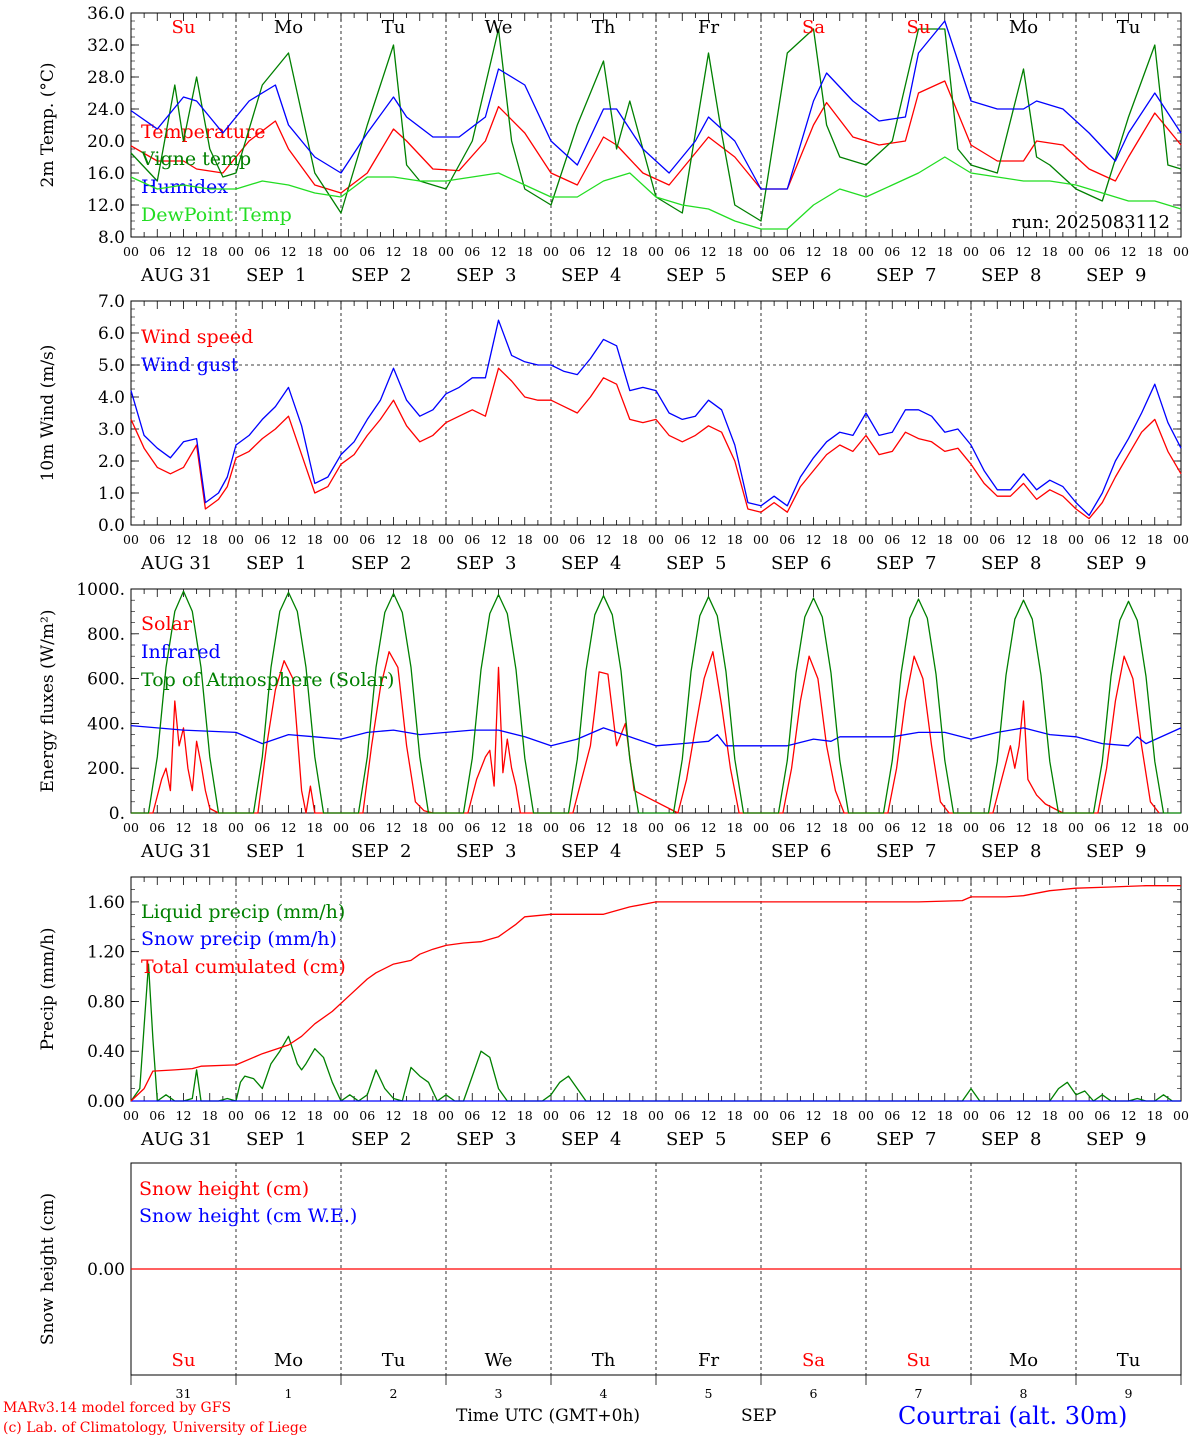 The image size is (1194, 1440). Describe the element at coordinates (656, 105) in the screenshot. I see `series-line-humidex` at that location.